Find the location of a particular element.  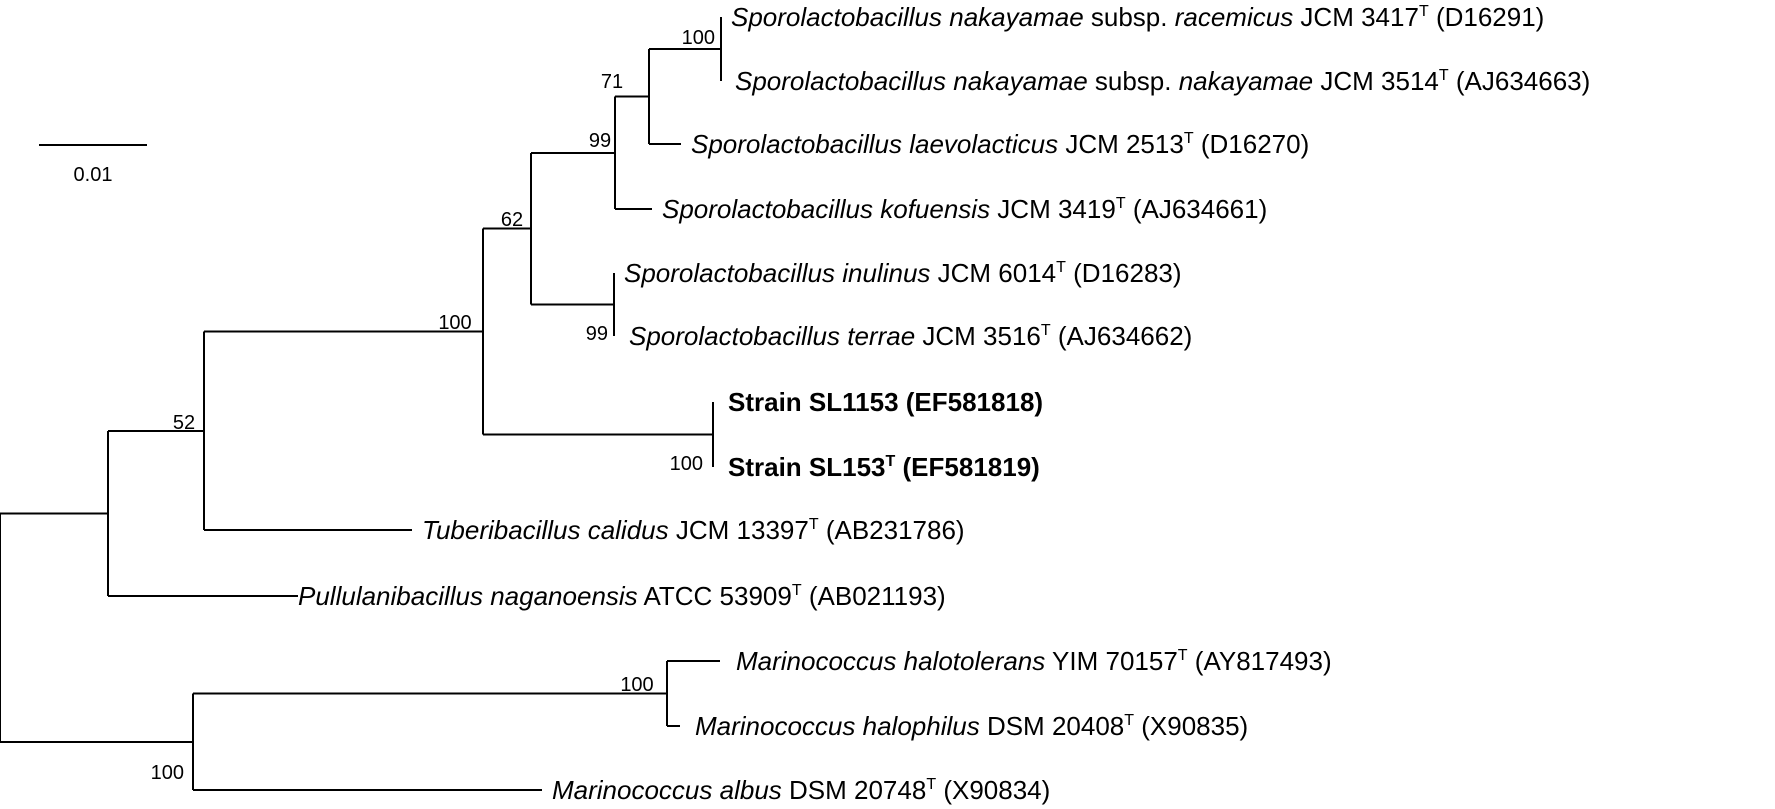

taxon-label-part: Strain SL153 is located at coordinates (807, 467).